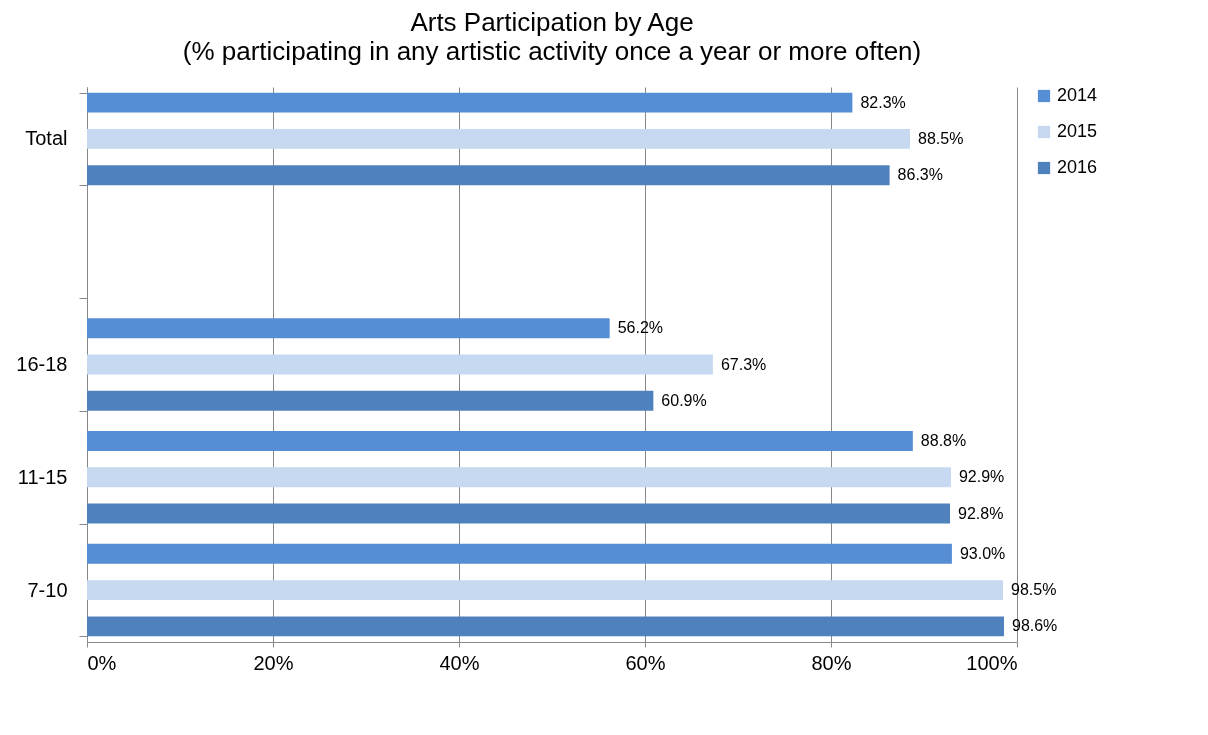 The image size is (1208, 735). What do you see at coordinates (46, 138) in the screenshot?
I see `y-tick-label: Total` at bounding box center [46, 138].